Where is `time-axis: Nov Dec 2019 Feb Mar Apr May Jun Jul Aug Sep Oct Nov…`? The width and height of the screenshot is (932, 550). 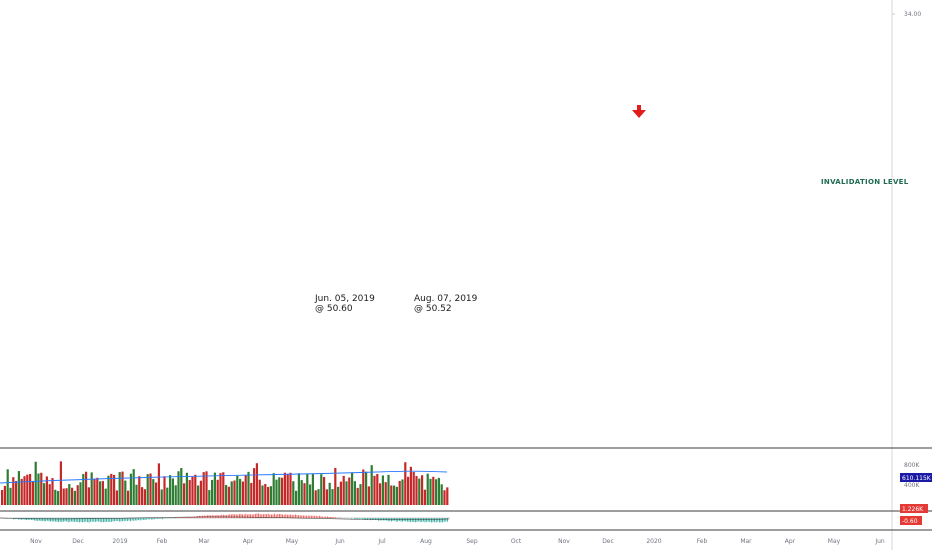
time-axis: Nov Dec 2019 Feb Mar Apr May Jun Jul Aug Sep Oct Nov… is located at coordinates (457, 541).